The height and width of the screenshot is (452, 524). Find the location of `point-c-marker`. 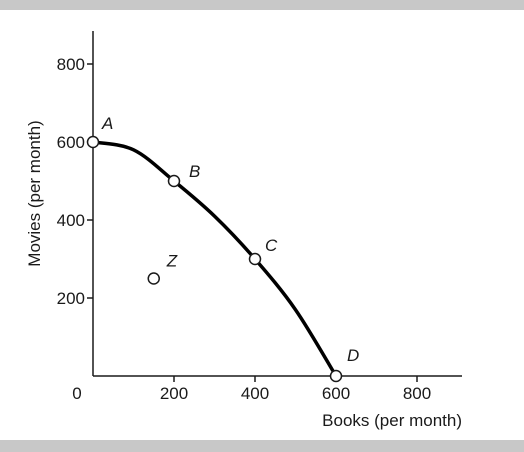

point-c-marker is located at coordinates (255, 259).